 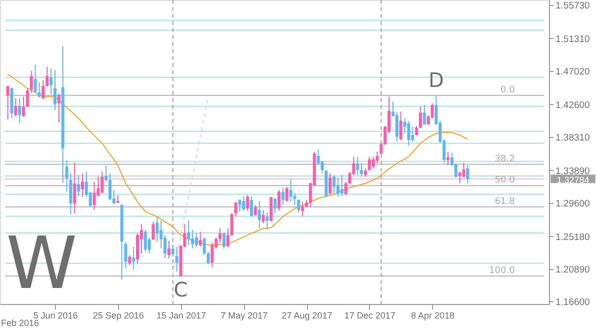 I want to click on y-tick-label: 1.38310, so click(x=573, y=138).